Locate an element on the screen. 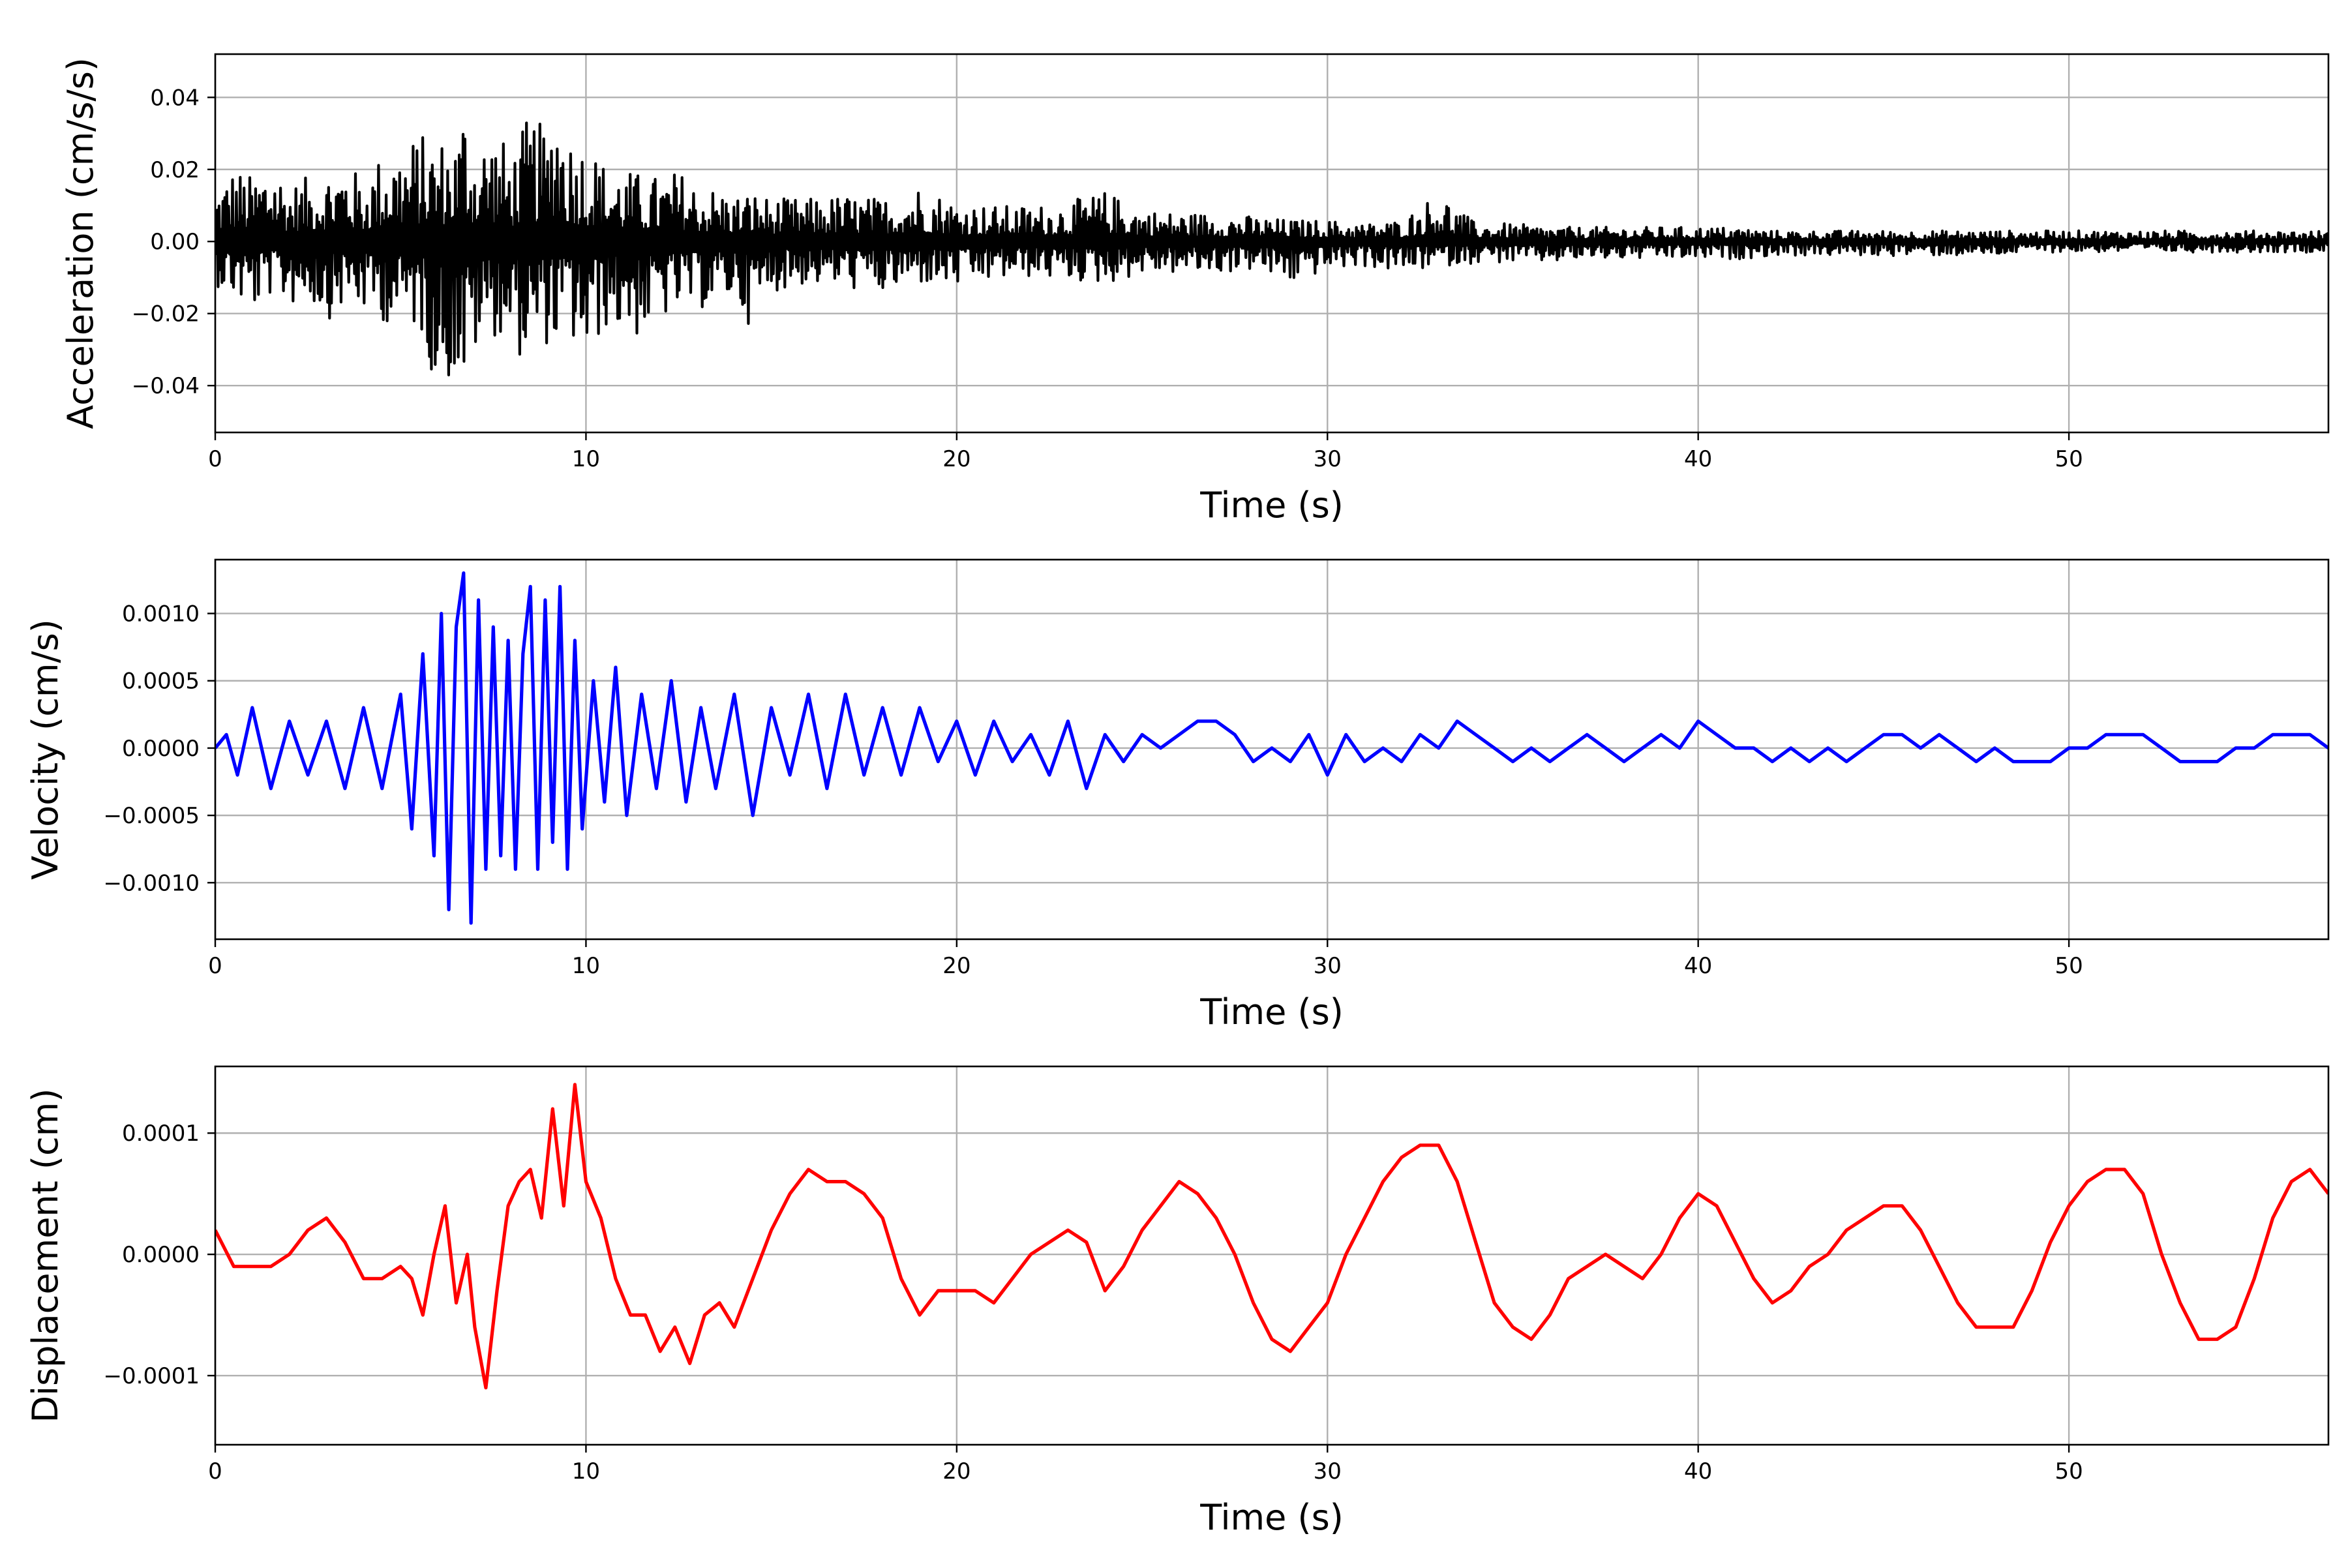 Image resolution: width=2348 pixels, height=1568 pixels. acceleration-ytick-label: −0.02 is located at coordinates (166, 314).